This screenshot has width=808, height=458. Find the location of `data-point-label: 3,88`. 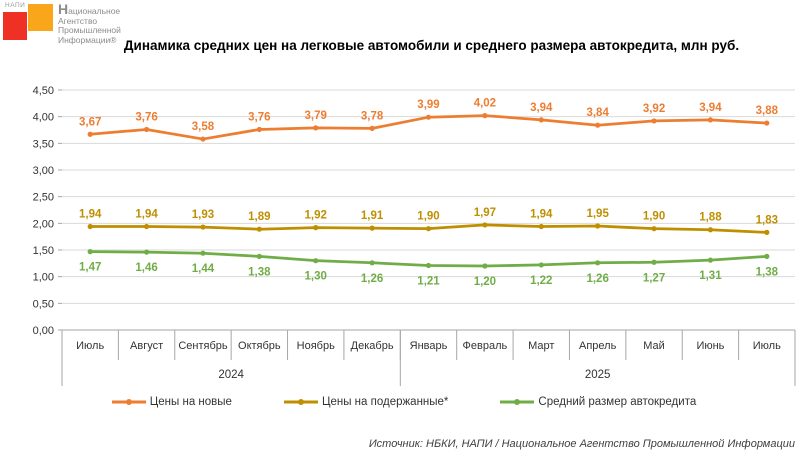

data-point-label: 3,88 is located at coordinates (767, 111).